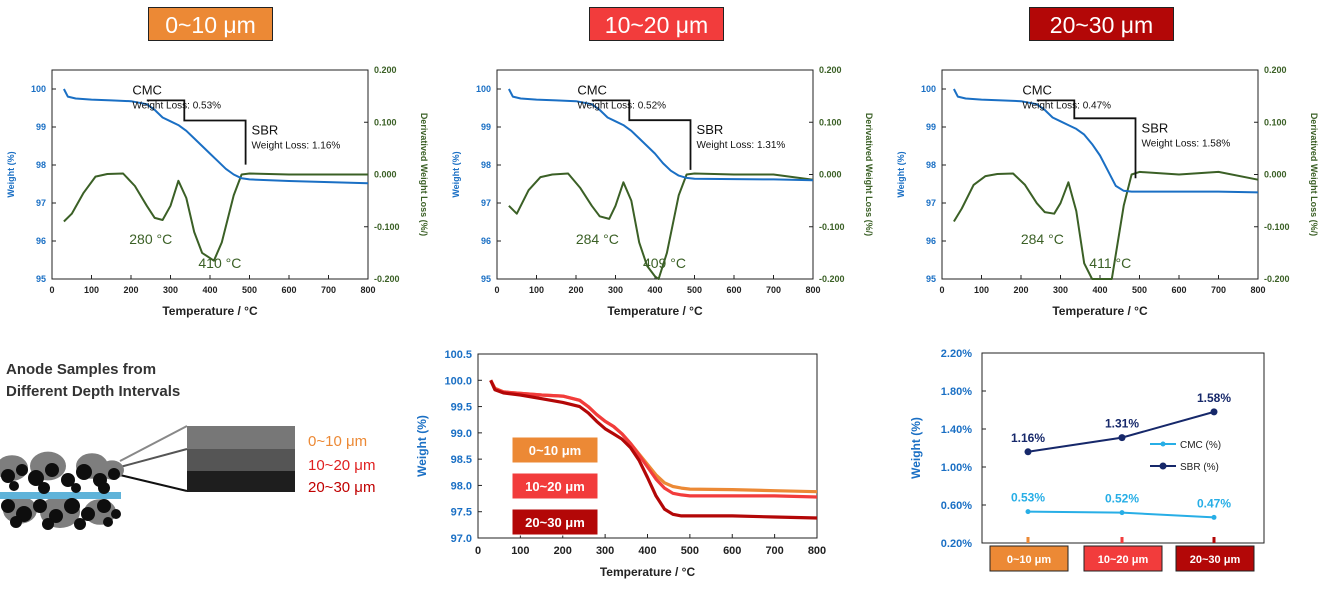 The width and height of the screenshot is (1331, 592). What do you see at coordinates (210, 24) in the screenshot?
I see `panel-header-0-10: 0~10 μm` at bounding box center [210, 24].